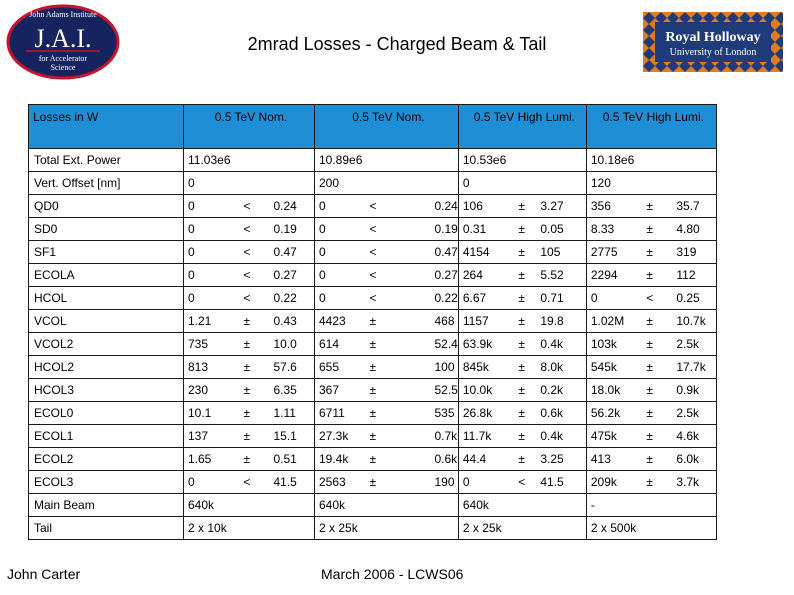 The height and width of the screenshot is (595, 794). What do you see at coordinates (292, 298) in the screenshot?
I see `table-cell: 0.22` at bounding box center [292, 298].